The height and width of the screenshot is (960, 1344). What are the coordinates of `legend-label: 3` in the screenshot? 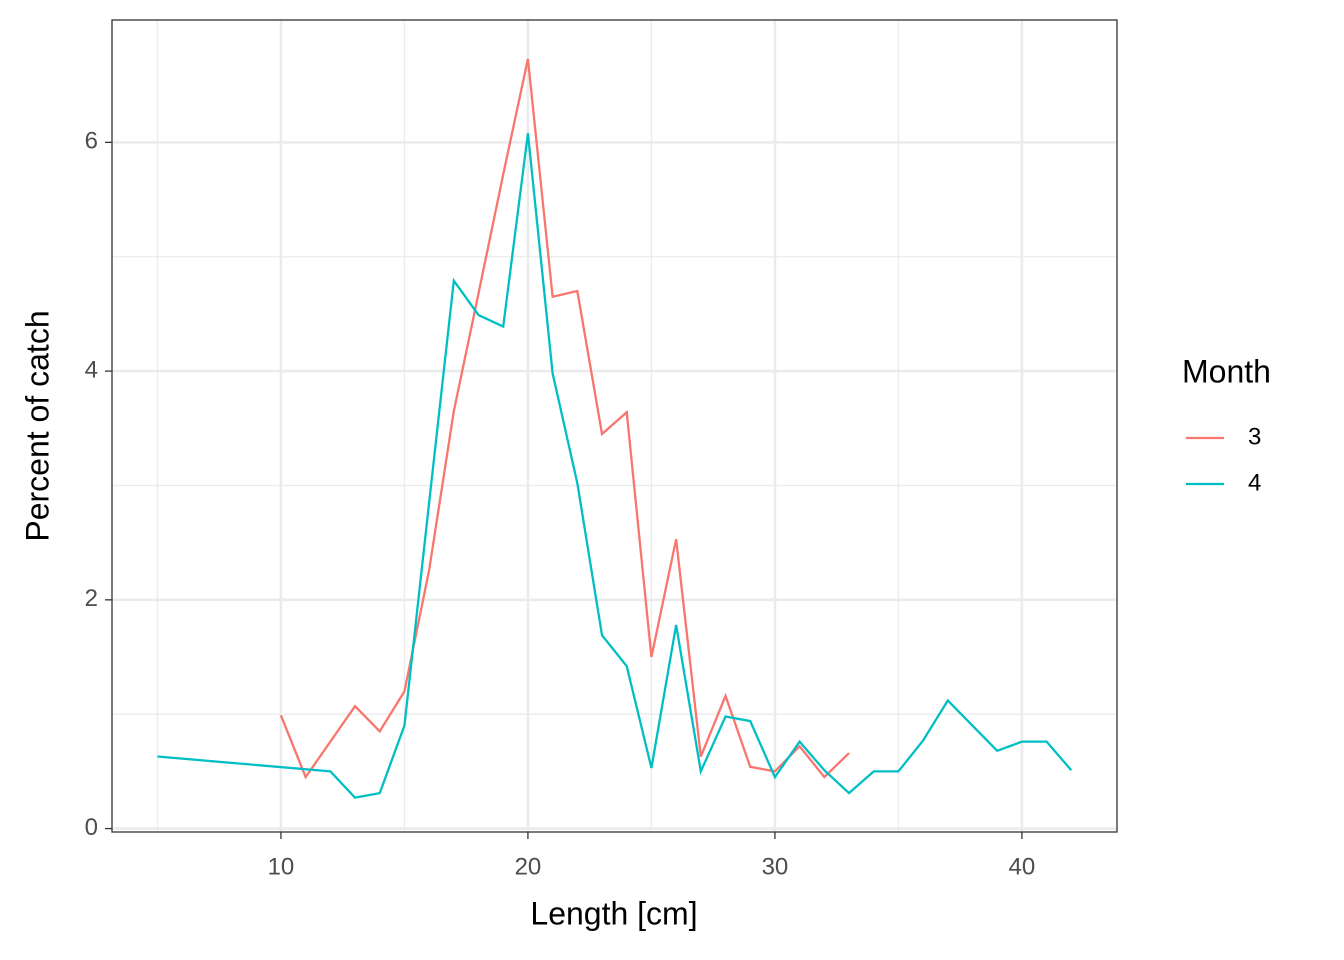 It's located at (1254, 436).